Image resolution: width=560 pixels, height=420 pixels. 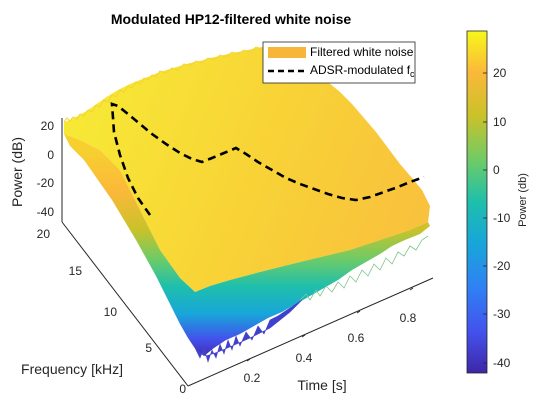 I want to click on x-axis-label: Time [s], so click(x=321, y=385).